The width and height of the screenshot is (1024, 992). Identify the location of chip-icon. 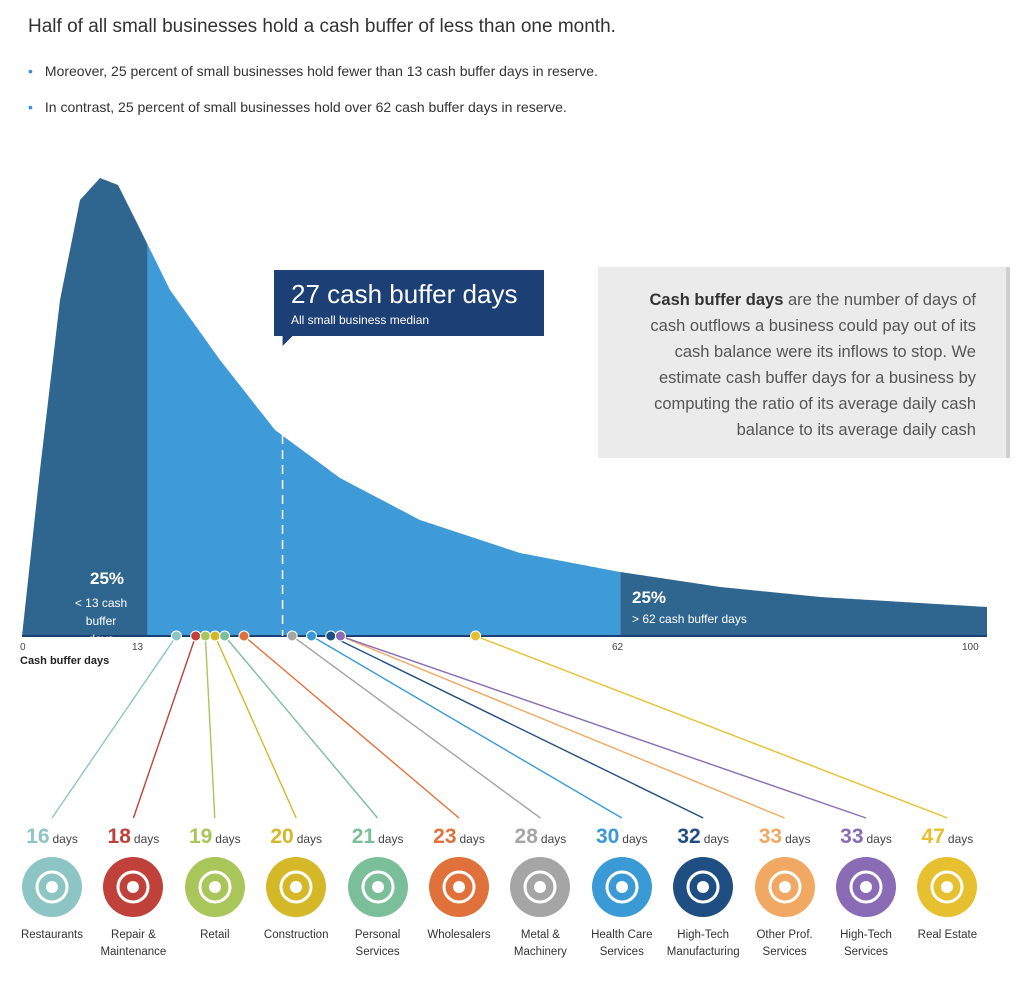
(703, 887).